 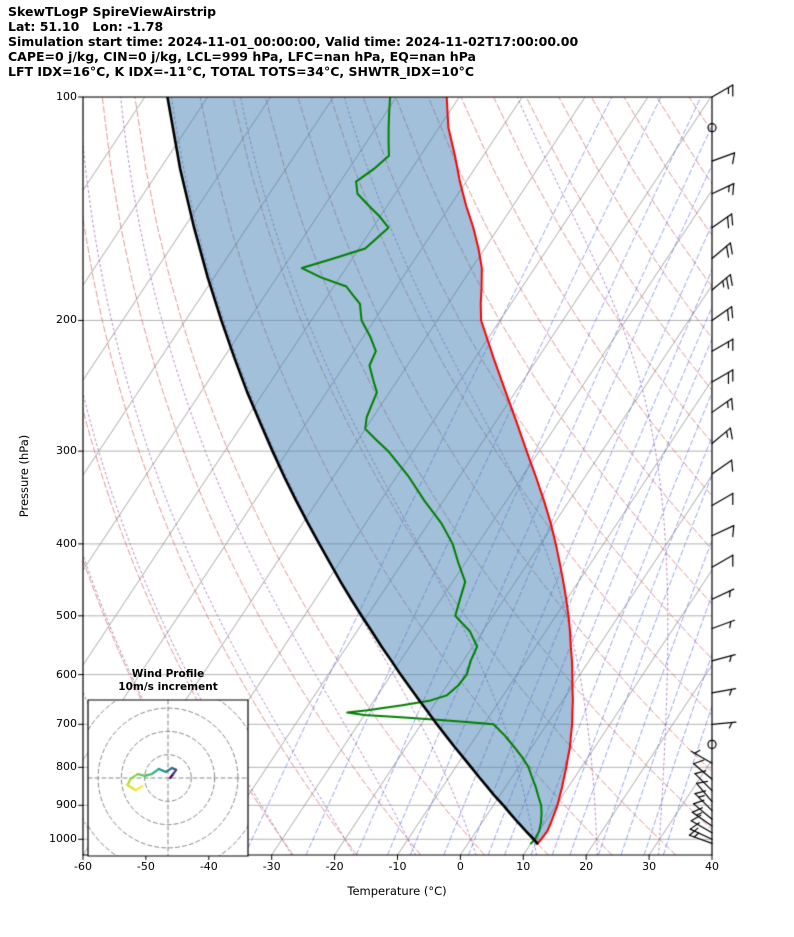 I want to click on x-tick-label: -10, so click(x=397, y=866).